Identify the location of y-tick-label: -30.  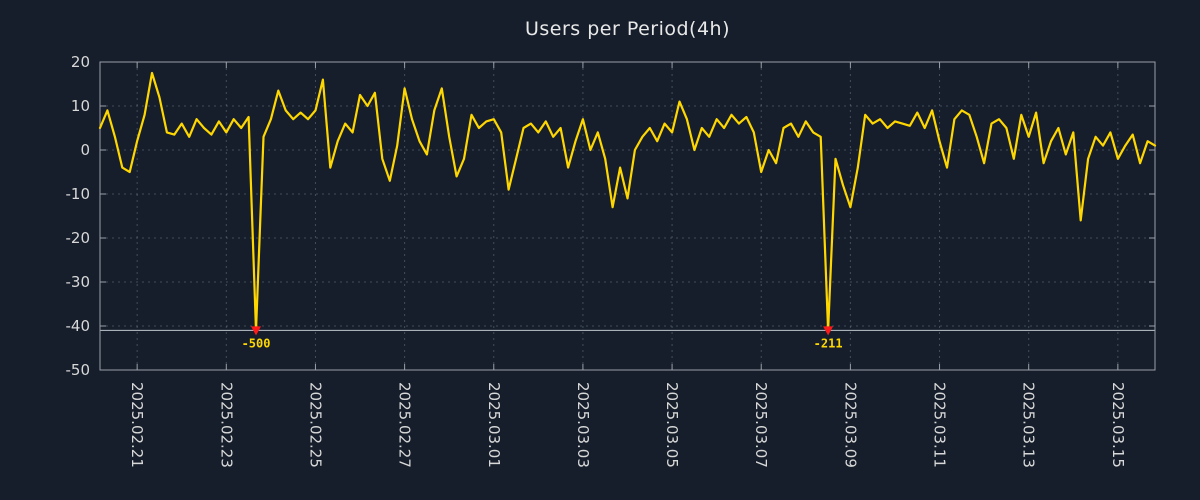
(78, 282).